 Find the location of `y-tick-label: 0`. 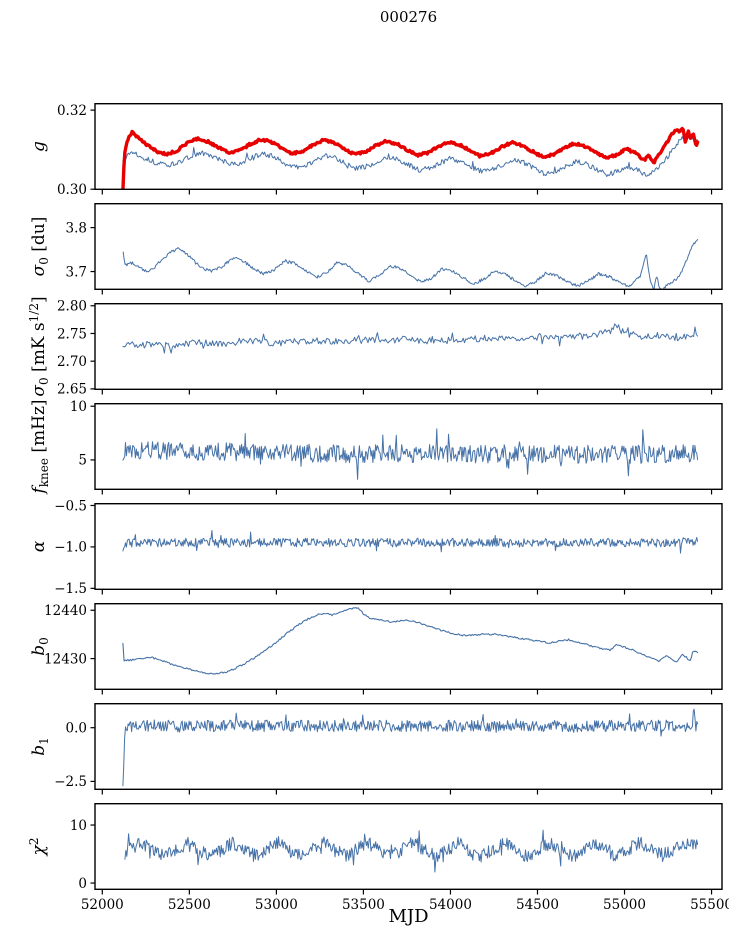

y-tick-label: 0 is located at coordinates (82, 884).